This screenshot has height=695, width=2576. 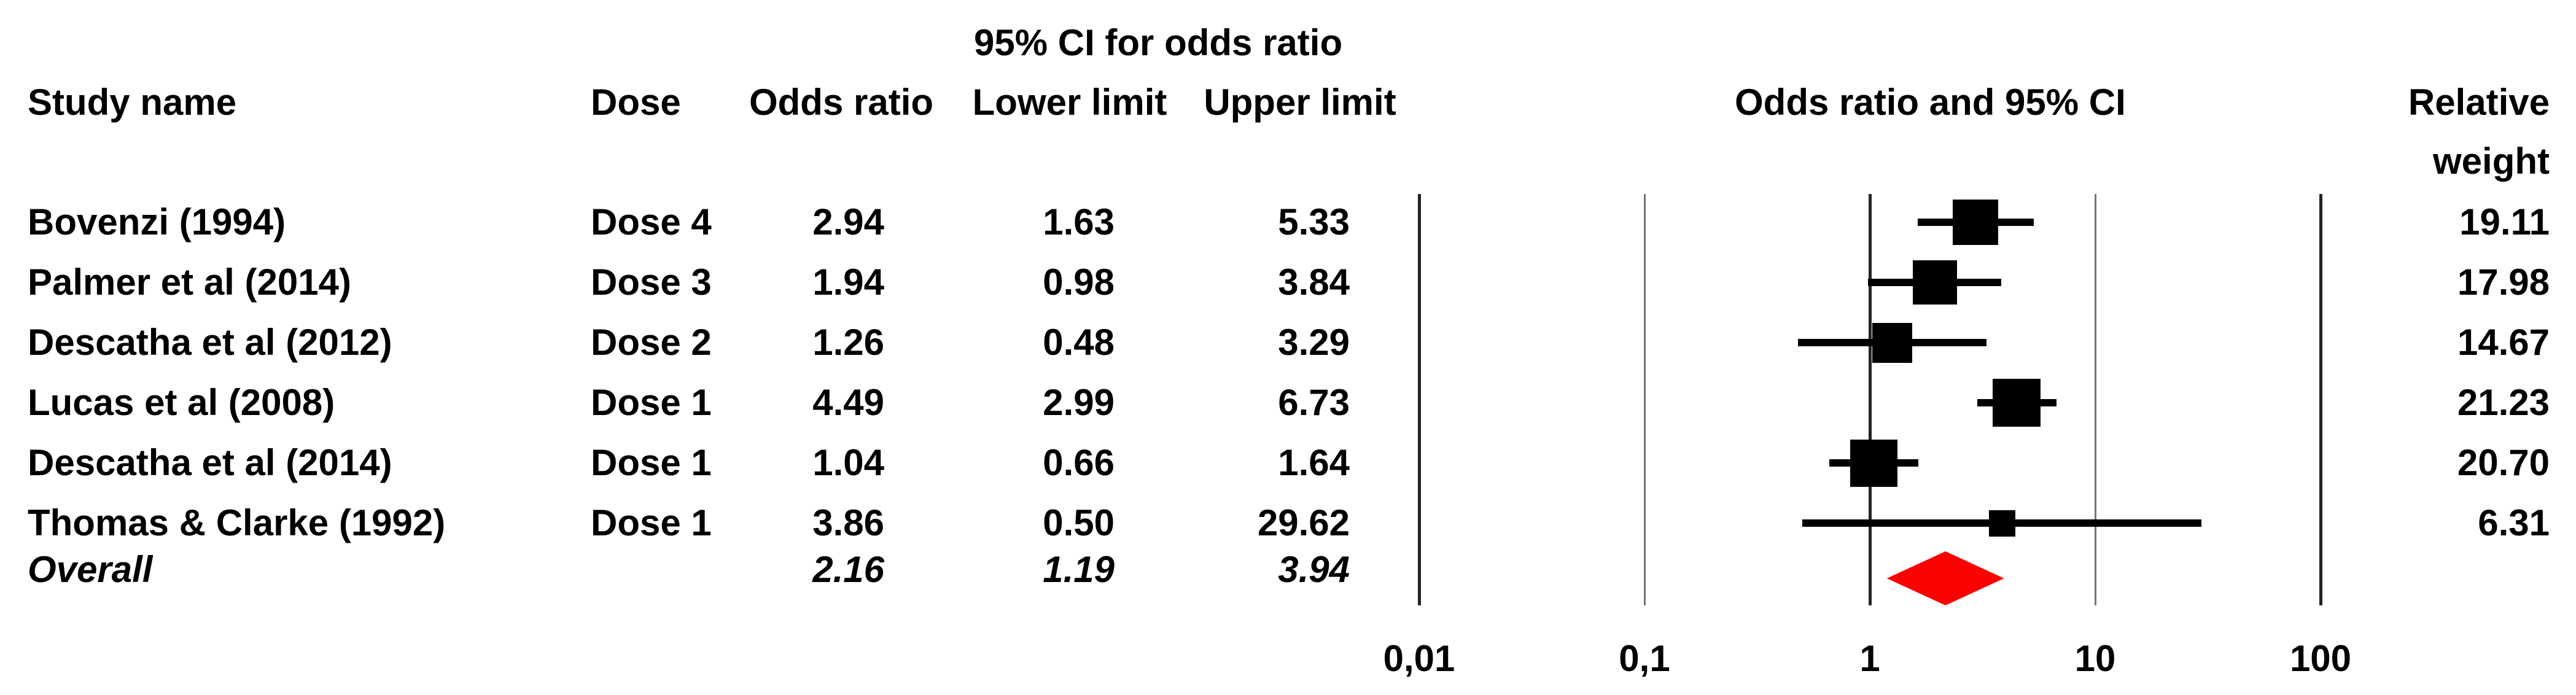 What do you see at coordinates (157, 222) in the screenshot?
I see `study-name: Bovenzi (1994)` at bounding box center [157, 222].